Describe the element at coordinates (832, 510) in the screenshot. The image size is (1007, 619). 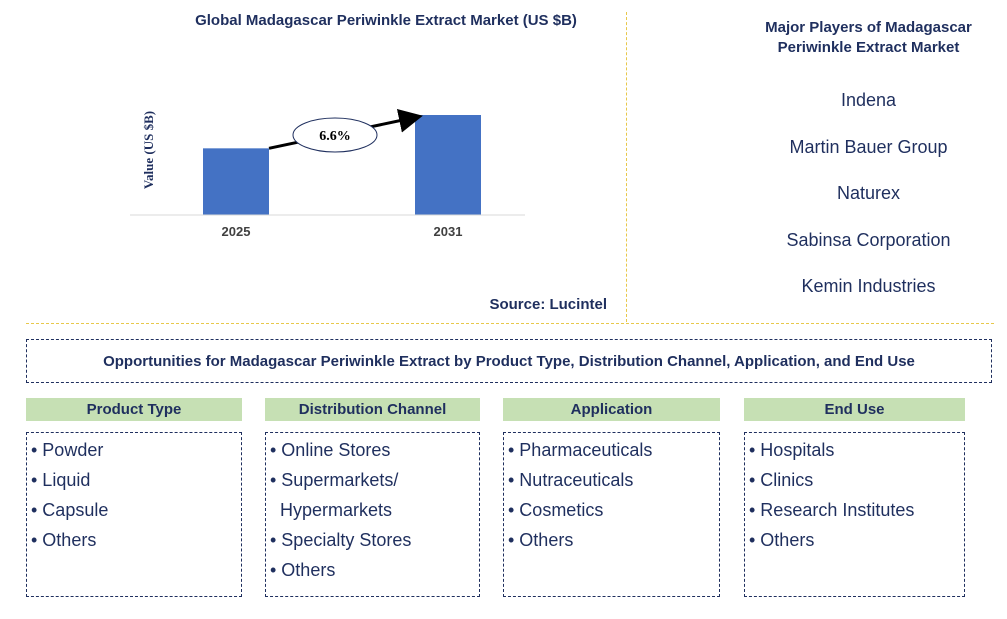
I see `list-item: • Research Institutes` at that location.